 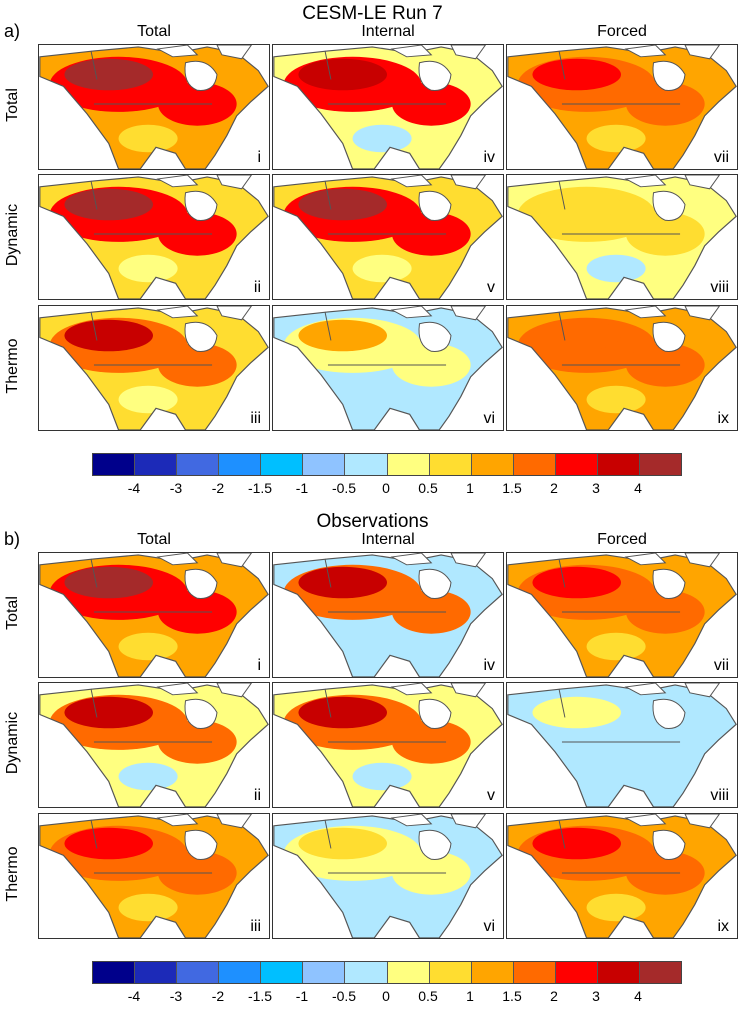 I want to click on map-panel: vii, so click(x=622, y=615).